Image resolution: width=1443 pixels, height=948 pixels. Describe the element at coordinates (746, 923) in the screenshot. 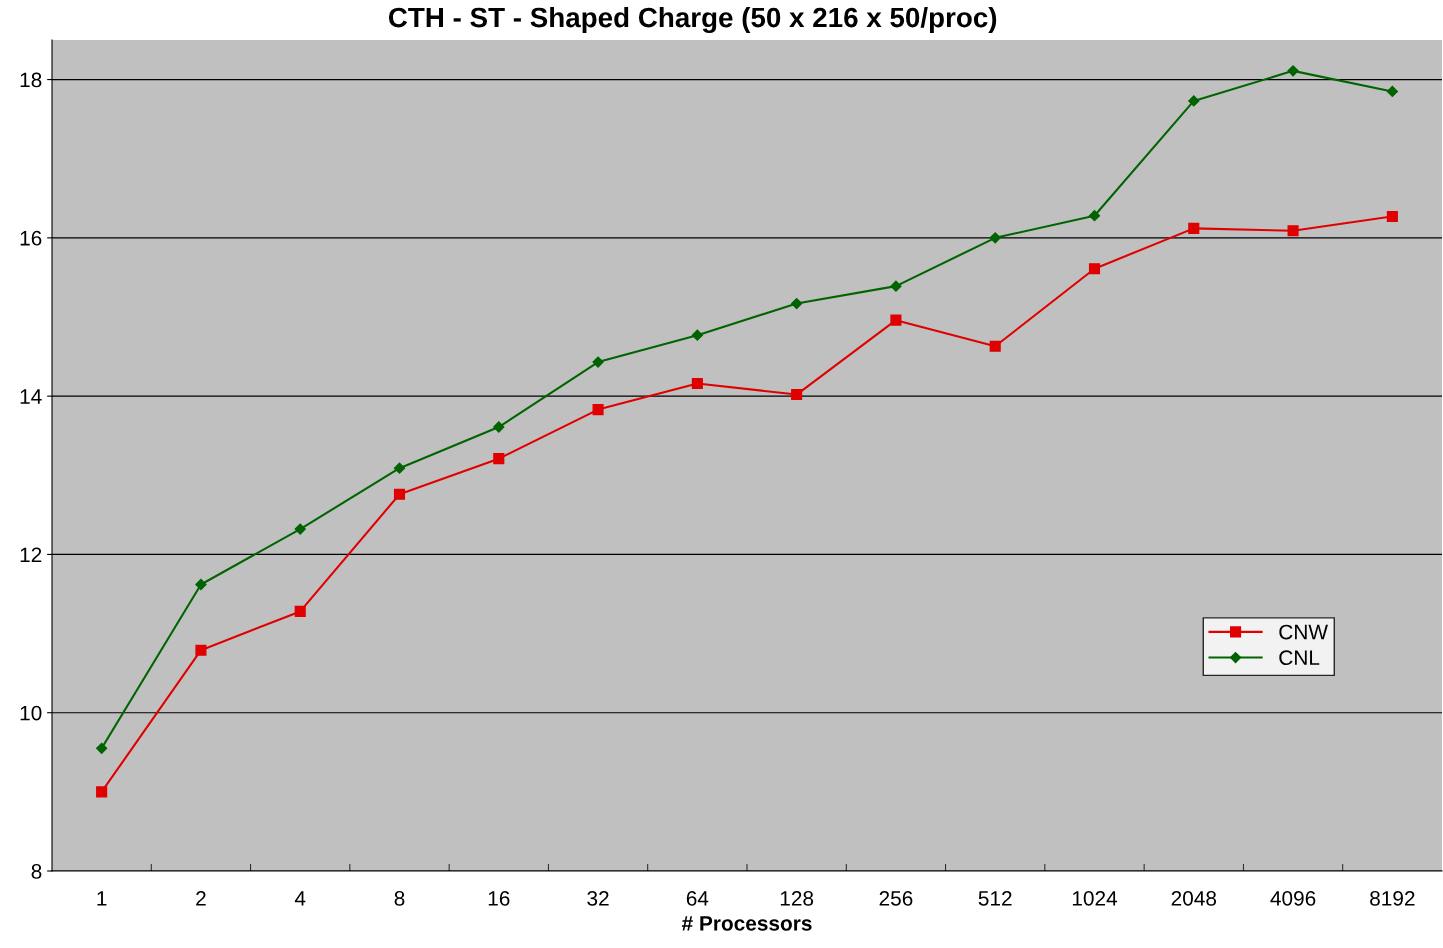

I see `x-axis-title: # Processors` at that location.